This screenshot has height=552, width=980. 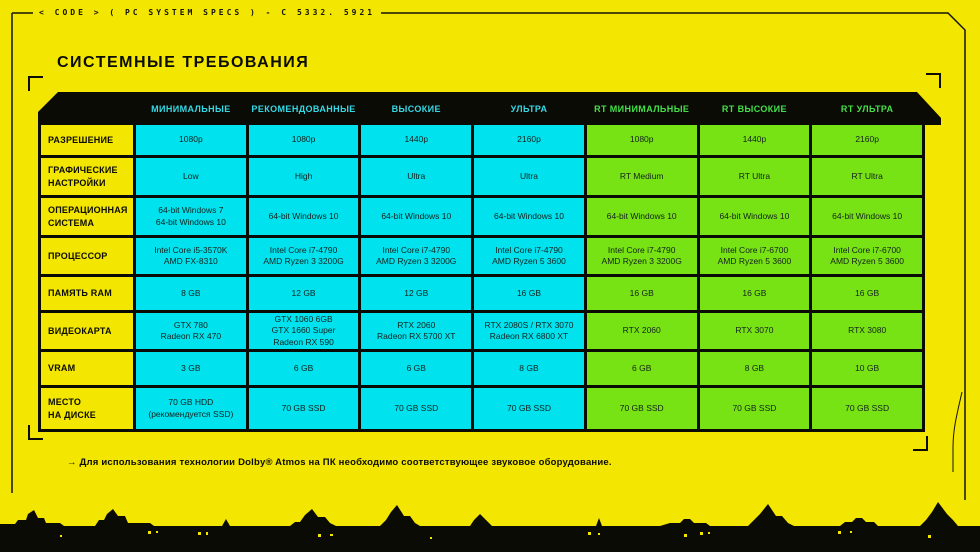 I want to click on spec-cell-line: 10 GB, so click(x=867, y=367).